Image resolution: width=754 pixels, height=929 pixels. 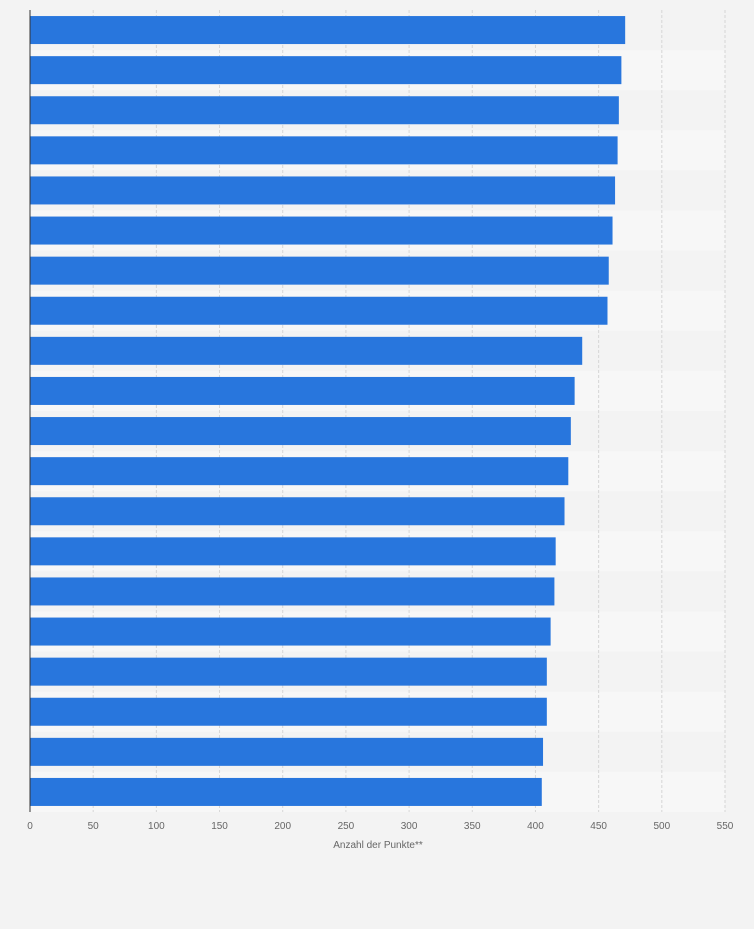 What do you see at coordinates (661, 826) in the screenshot?
I see `x-tick-label: 500` at bounding box center [661, 826].